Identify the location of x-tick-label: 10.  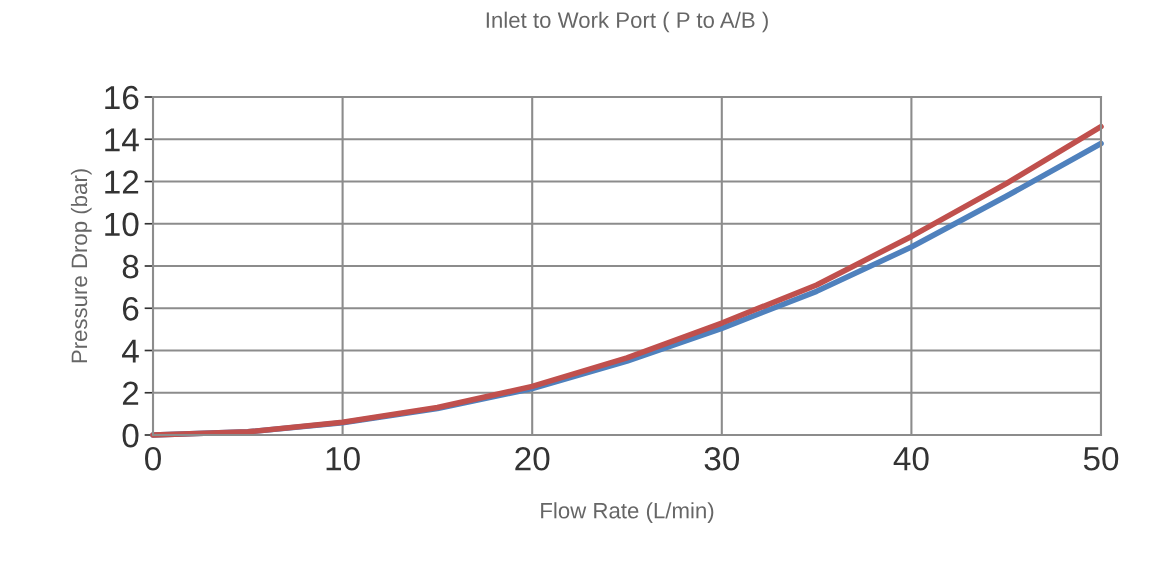
(343, 458).